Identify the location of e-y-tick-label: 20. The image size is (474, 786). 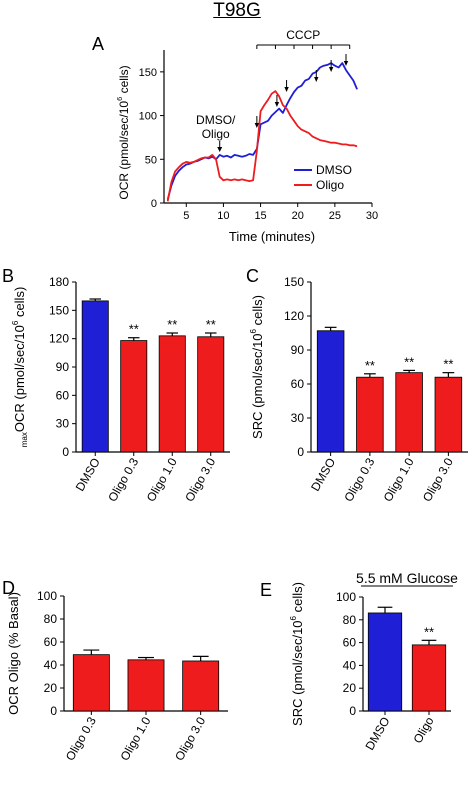
(350, 688).